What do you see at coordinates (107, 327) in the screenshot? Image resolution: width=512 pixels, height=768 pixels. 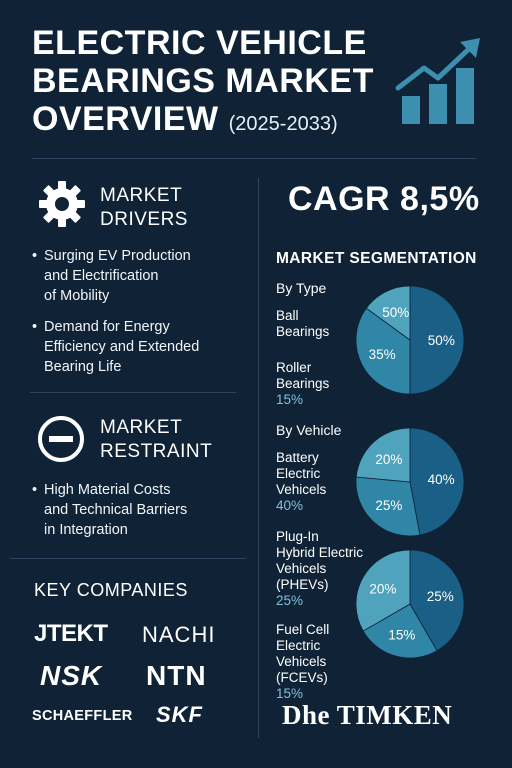 I see `driver-item-2-line-1: Demand for Energy` at bounding box center [107, 327].